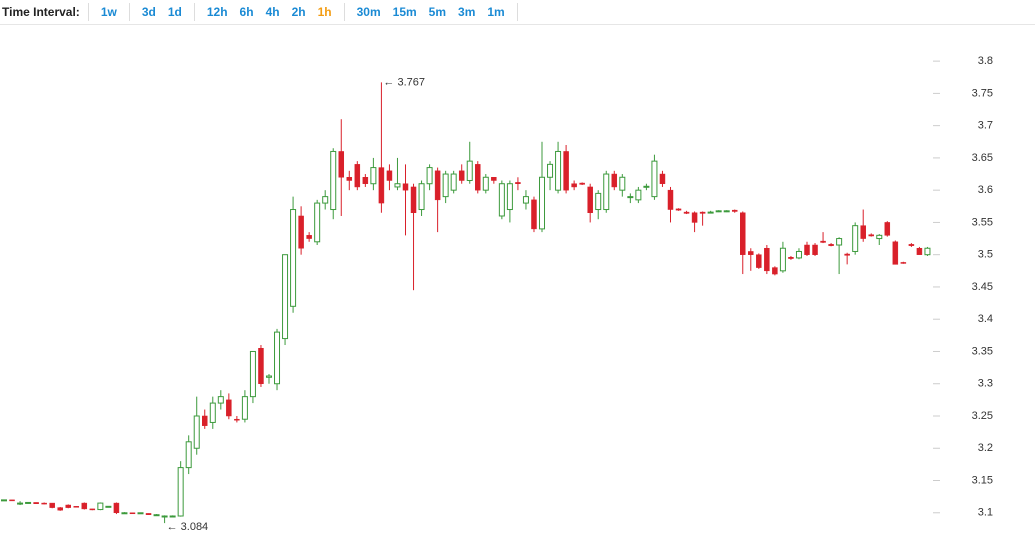 The height and width of the screenshot is (556, 1035). Describe the element at coordinates (467, 12) in the screenshot. I see `interval-button: 3m` at that location.